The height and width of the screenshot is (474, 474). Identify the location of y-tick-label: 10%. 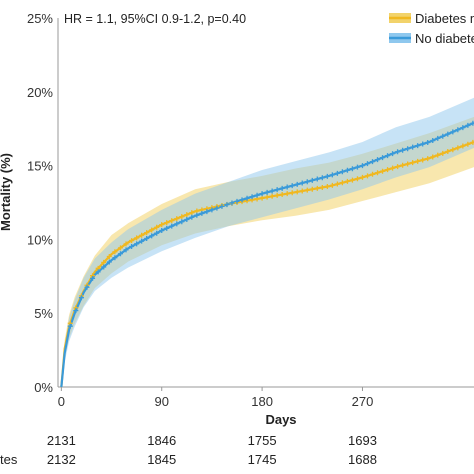
(40, 239).